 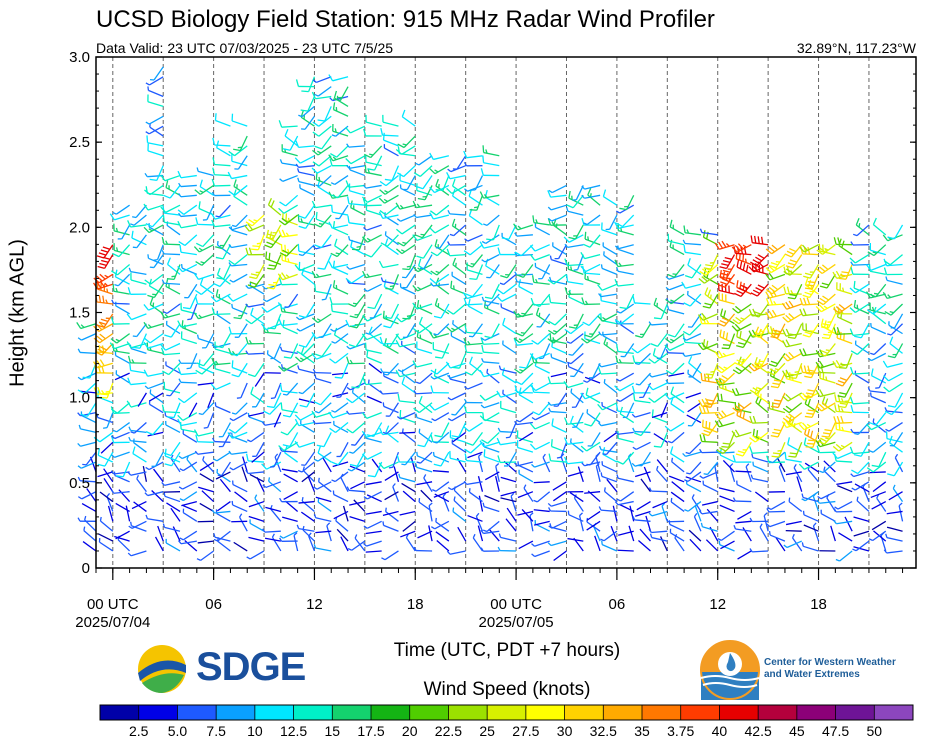 I want to click on y-tick-label: 2.0, so click(x=79, y=227).